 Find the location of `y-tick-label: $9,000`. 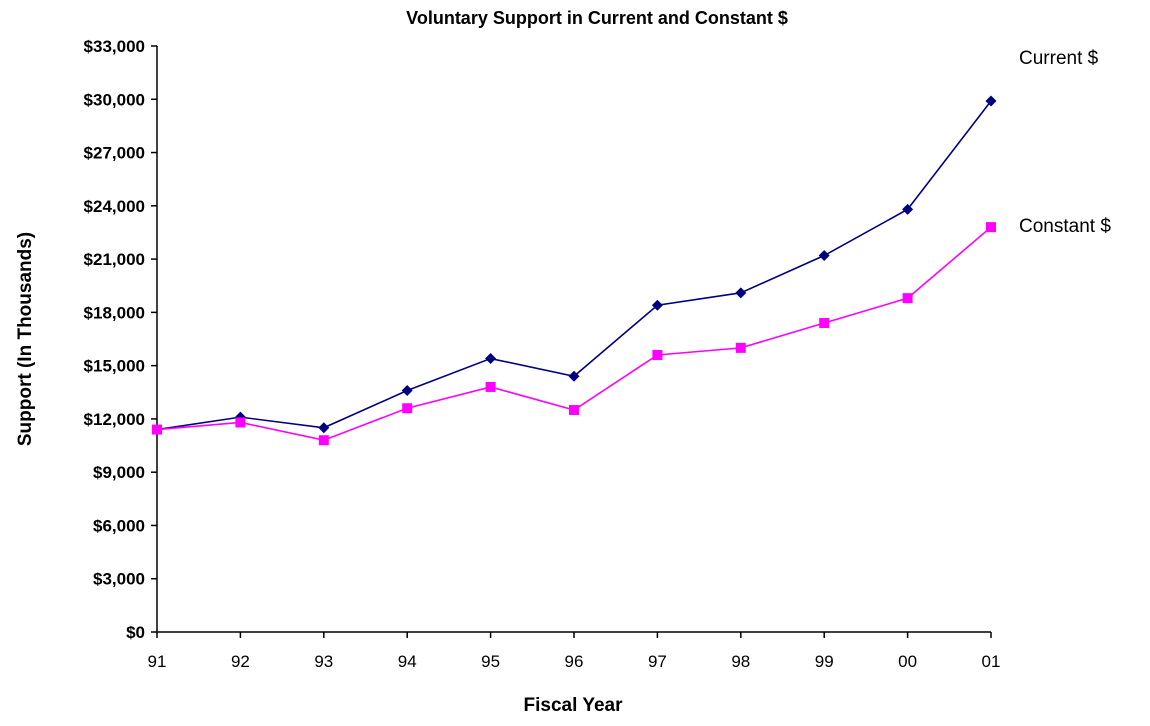

y-tick-label: $9,000 is located at coordinates (119, 472).